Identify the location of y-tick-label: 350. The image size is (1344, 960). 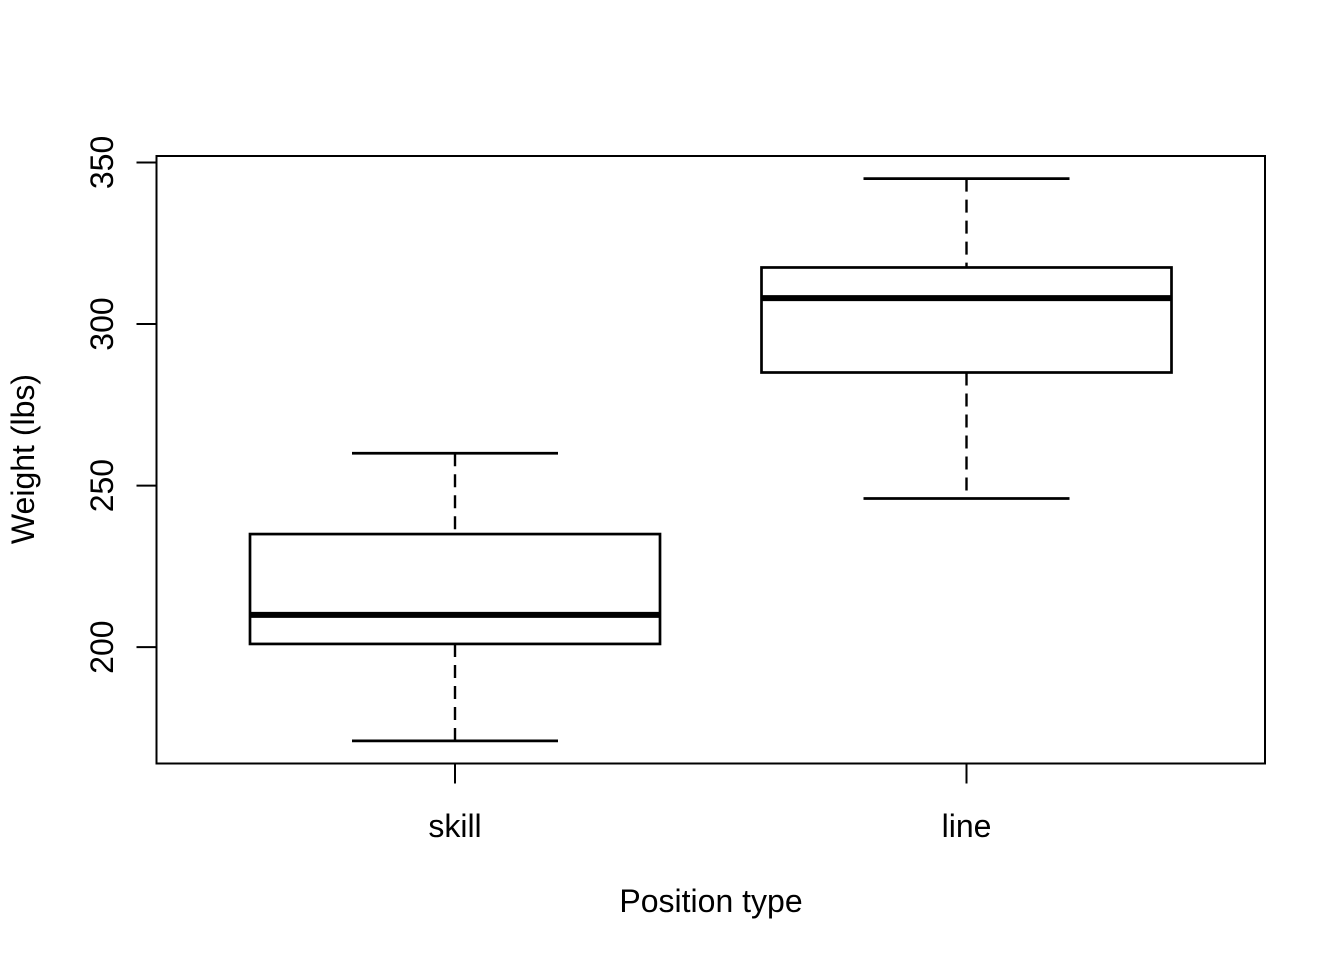
(102, 162).